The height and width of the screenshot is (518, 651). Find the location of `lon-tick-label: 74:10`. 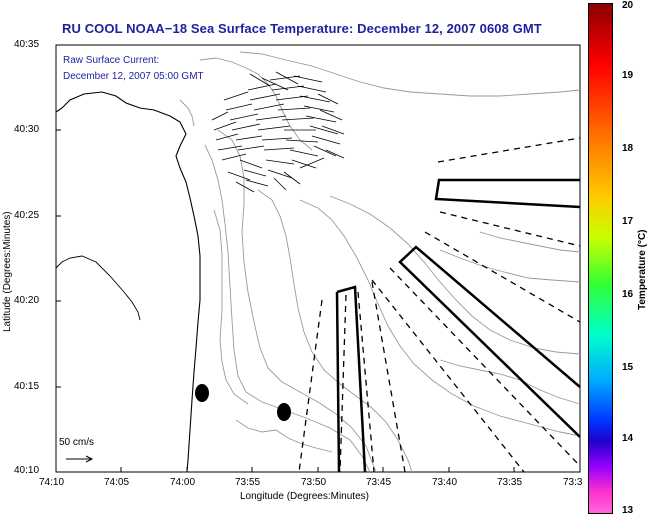

lon-tick-label: 74:10 is located at coordinates (52, 482).